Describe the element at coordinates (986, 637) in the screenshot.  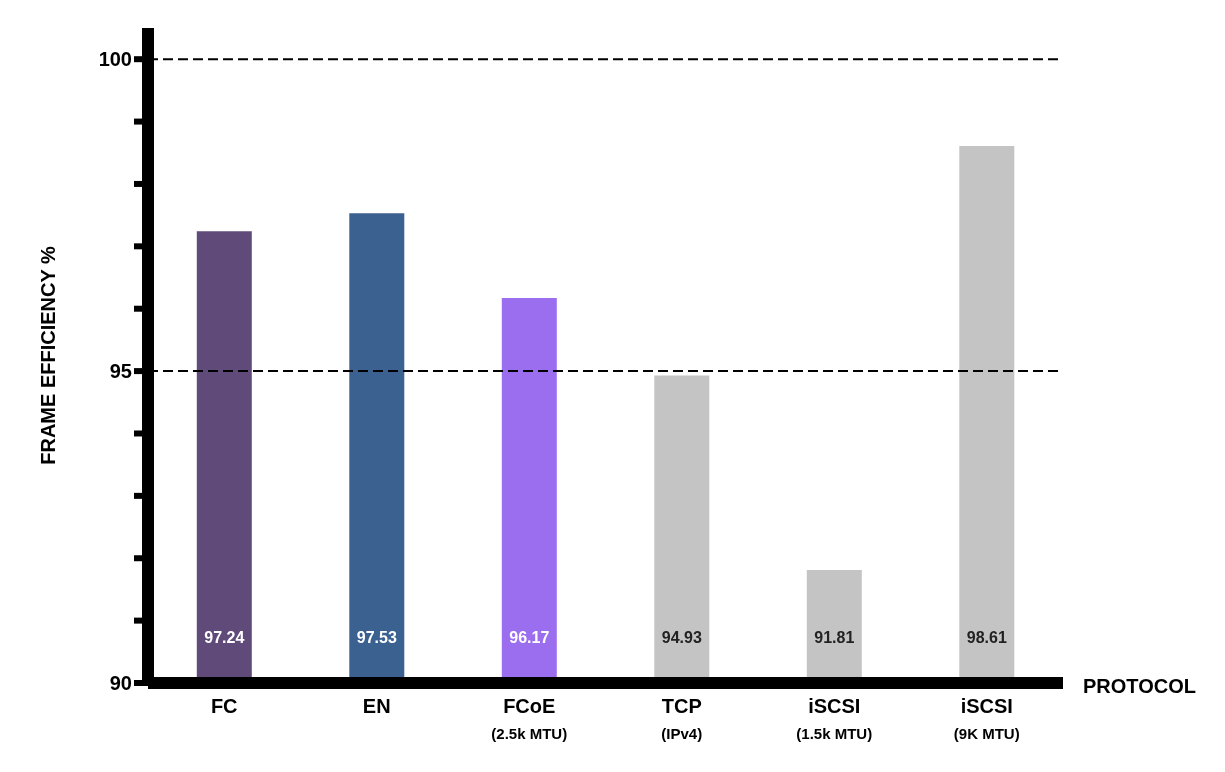
I see `data-label: 98.61` at that location.